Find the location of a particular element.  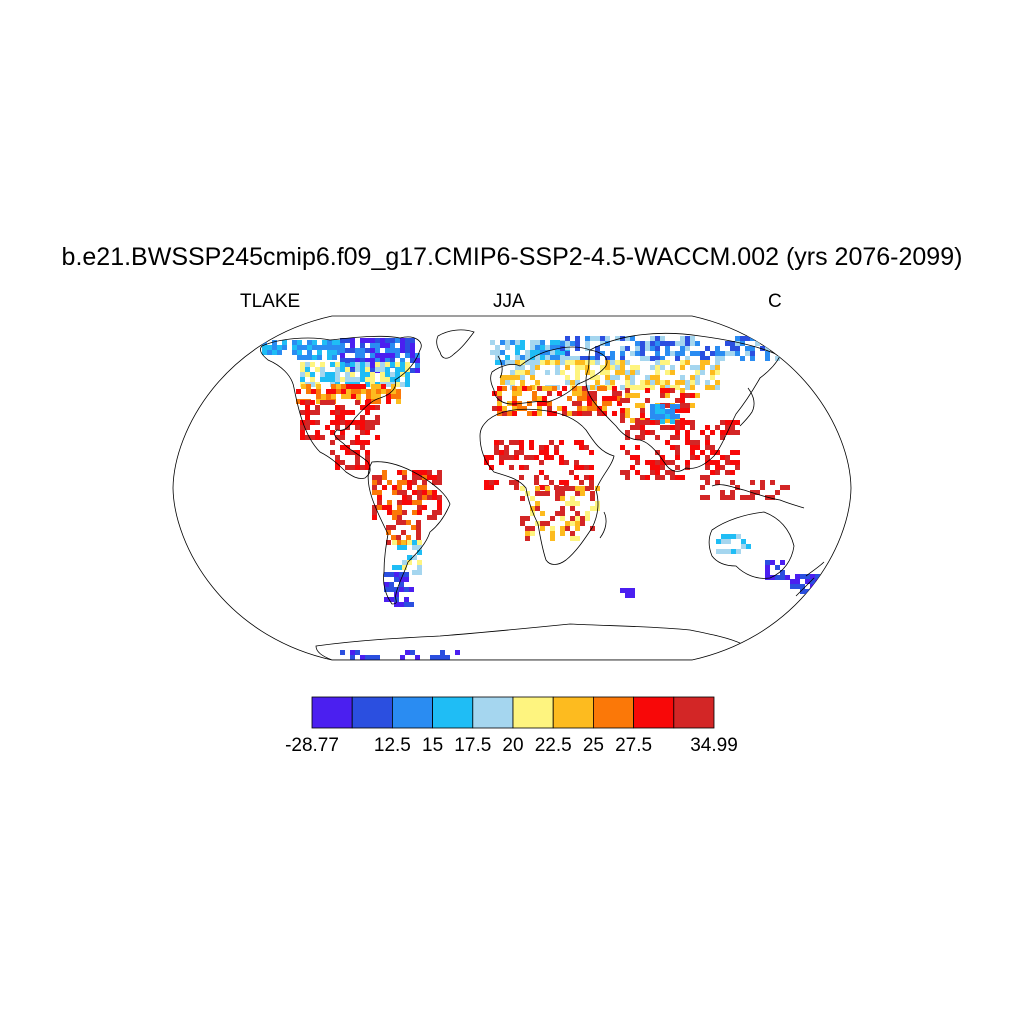

colorbar-label: 34.99 is located at coordinates (714, 745).